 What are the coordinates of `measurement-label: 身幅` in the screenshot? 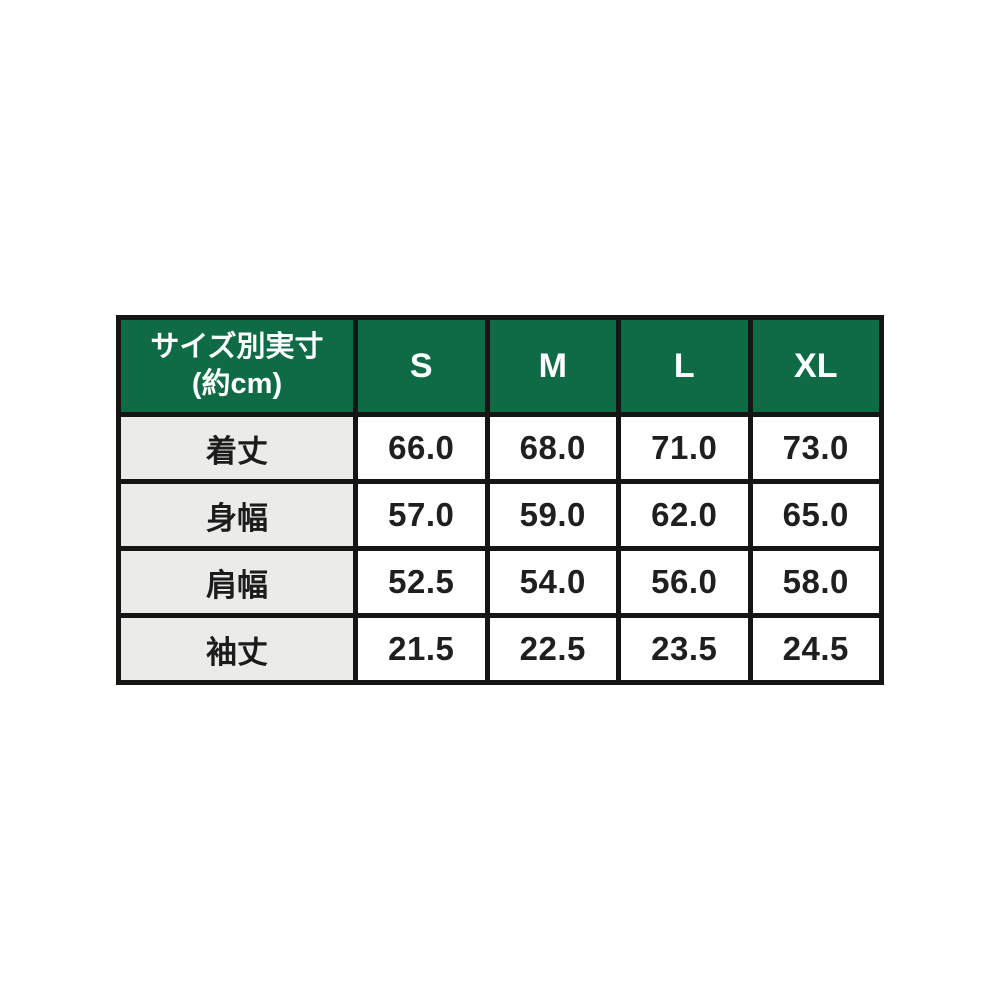 It's located at (237, 515).